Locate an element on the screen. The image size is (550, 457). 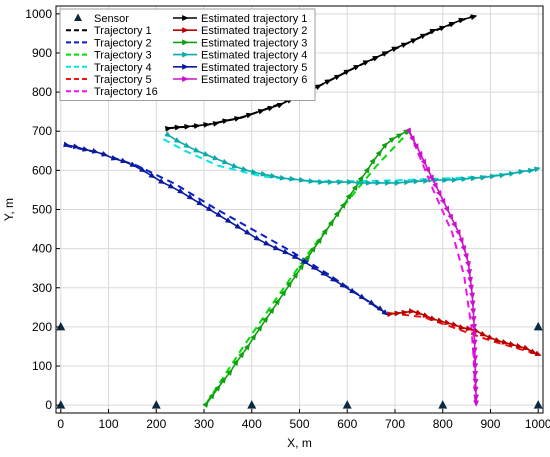
x-tick-label: 400 is located at coordinates (252, 424).